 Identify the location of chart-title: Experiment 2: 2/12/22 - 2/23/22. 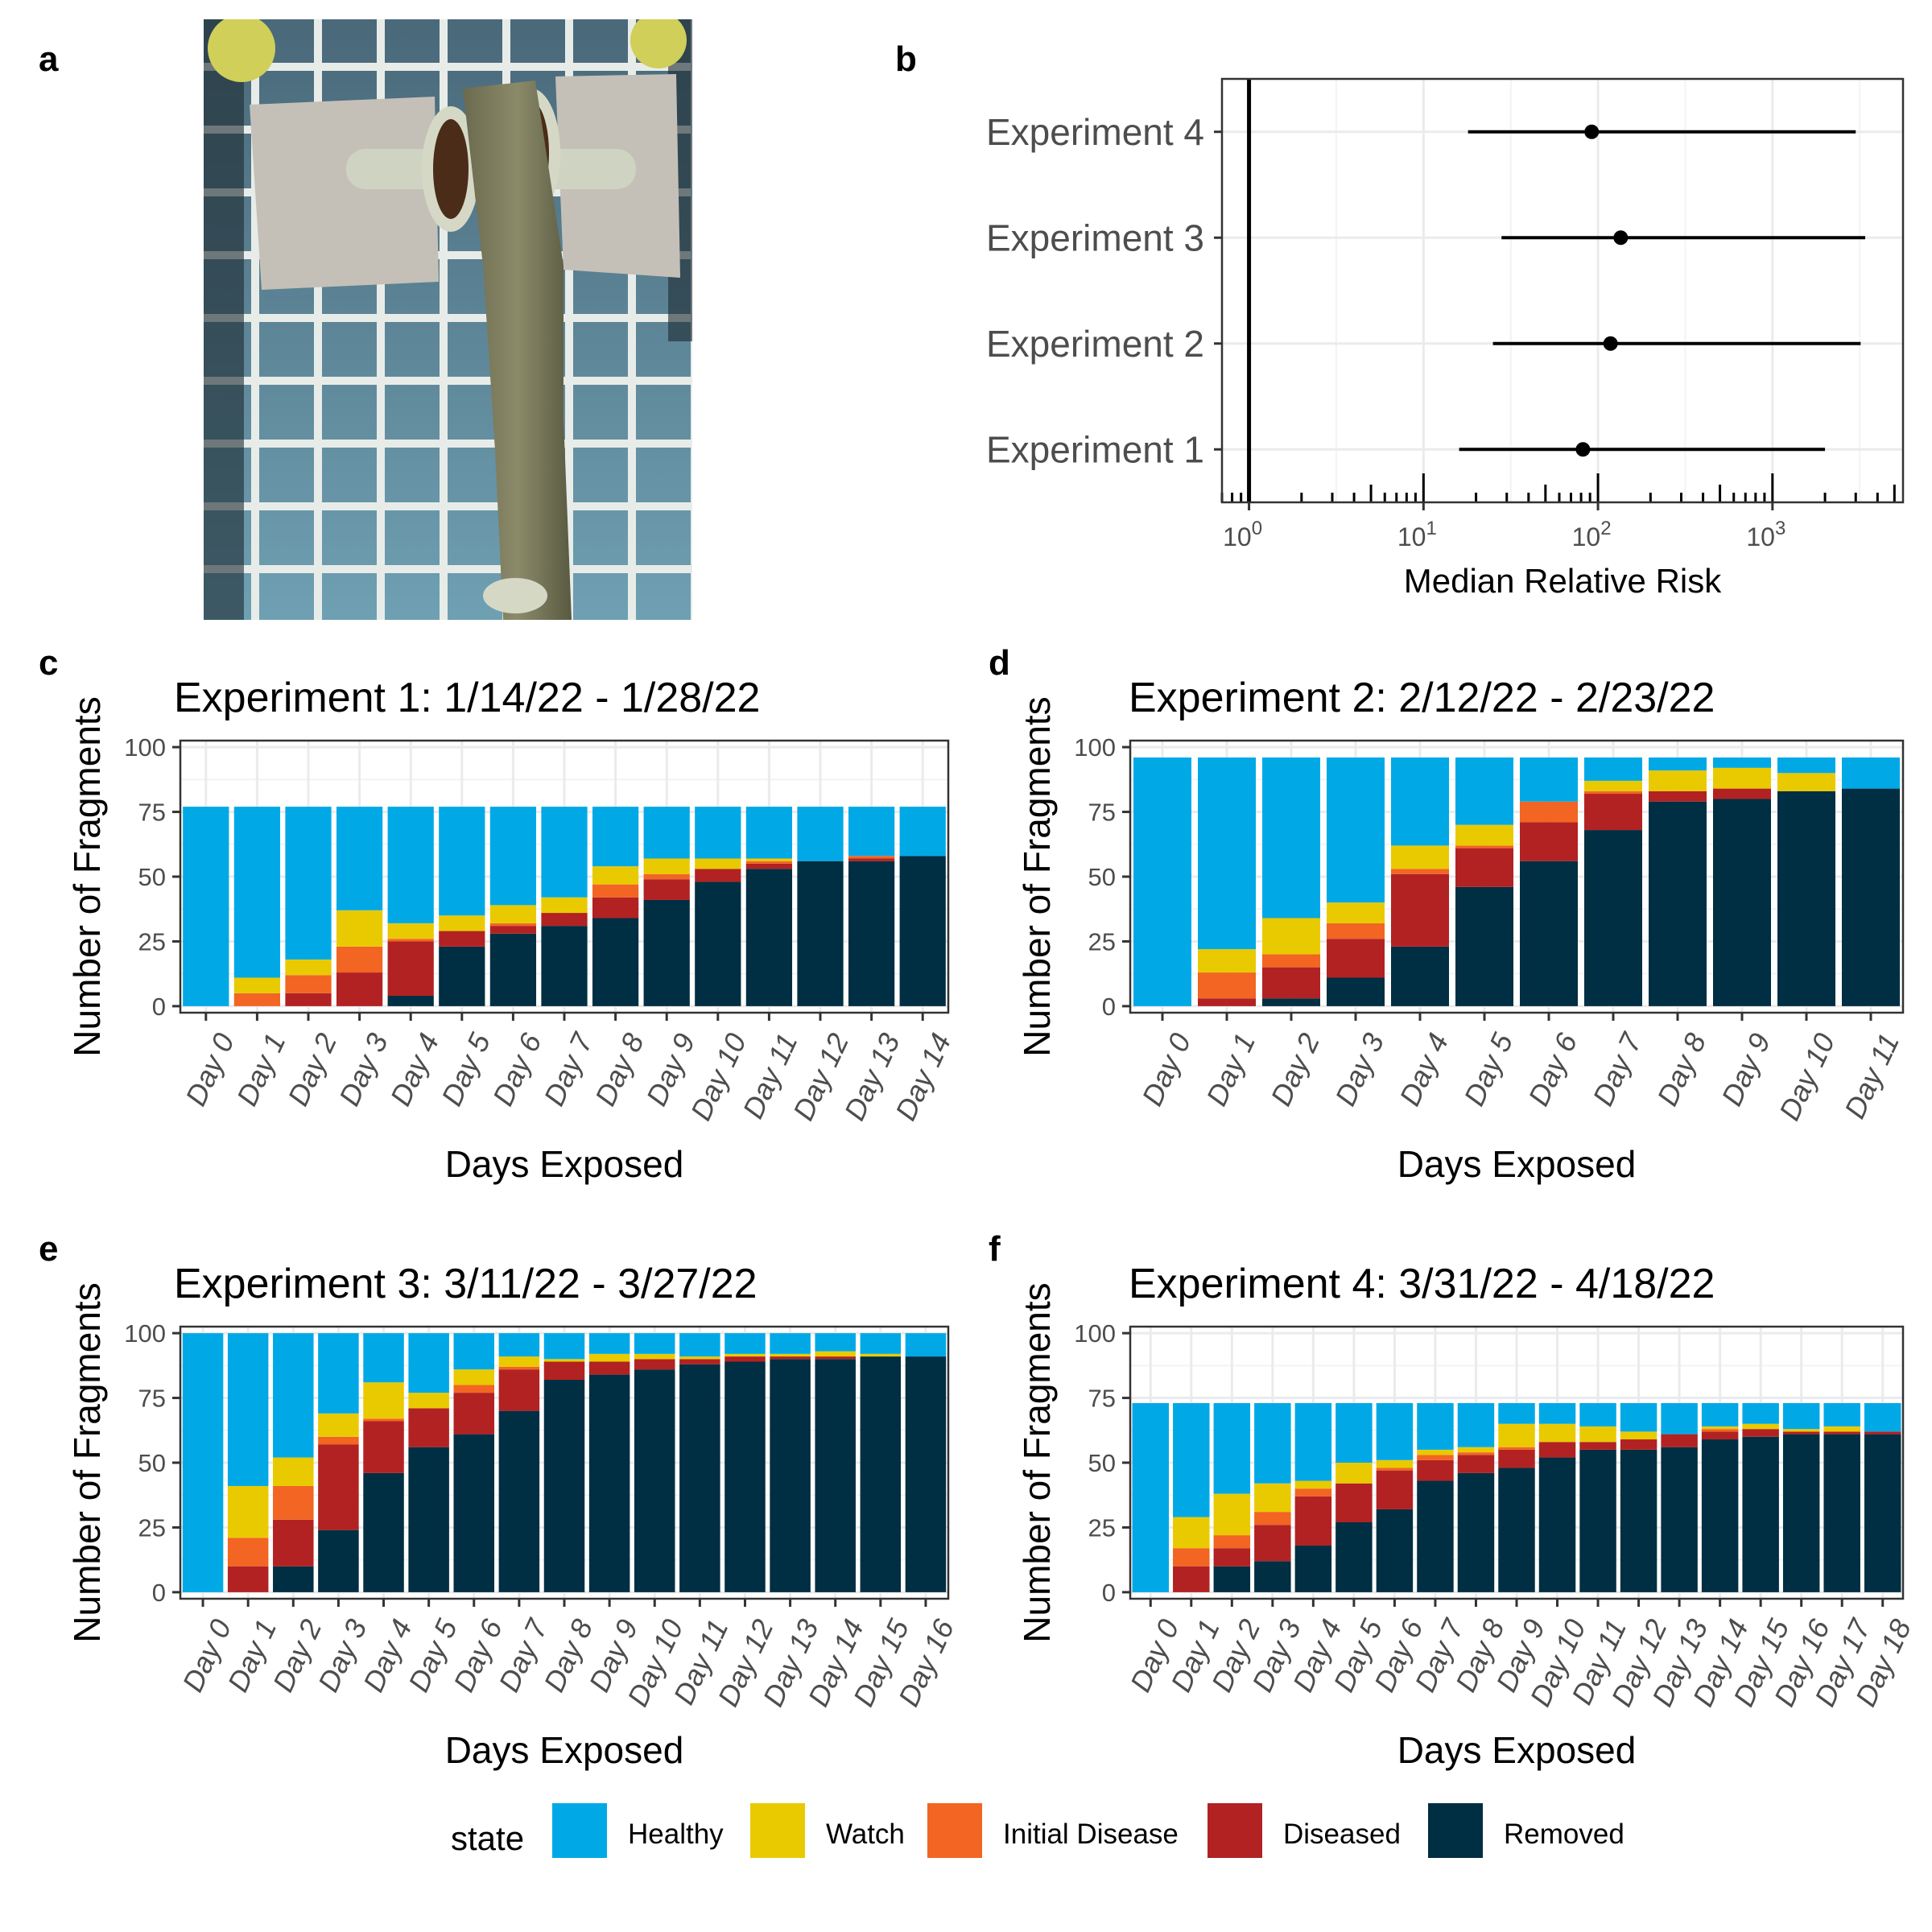
(1422, 698).